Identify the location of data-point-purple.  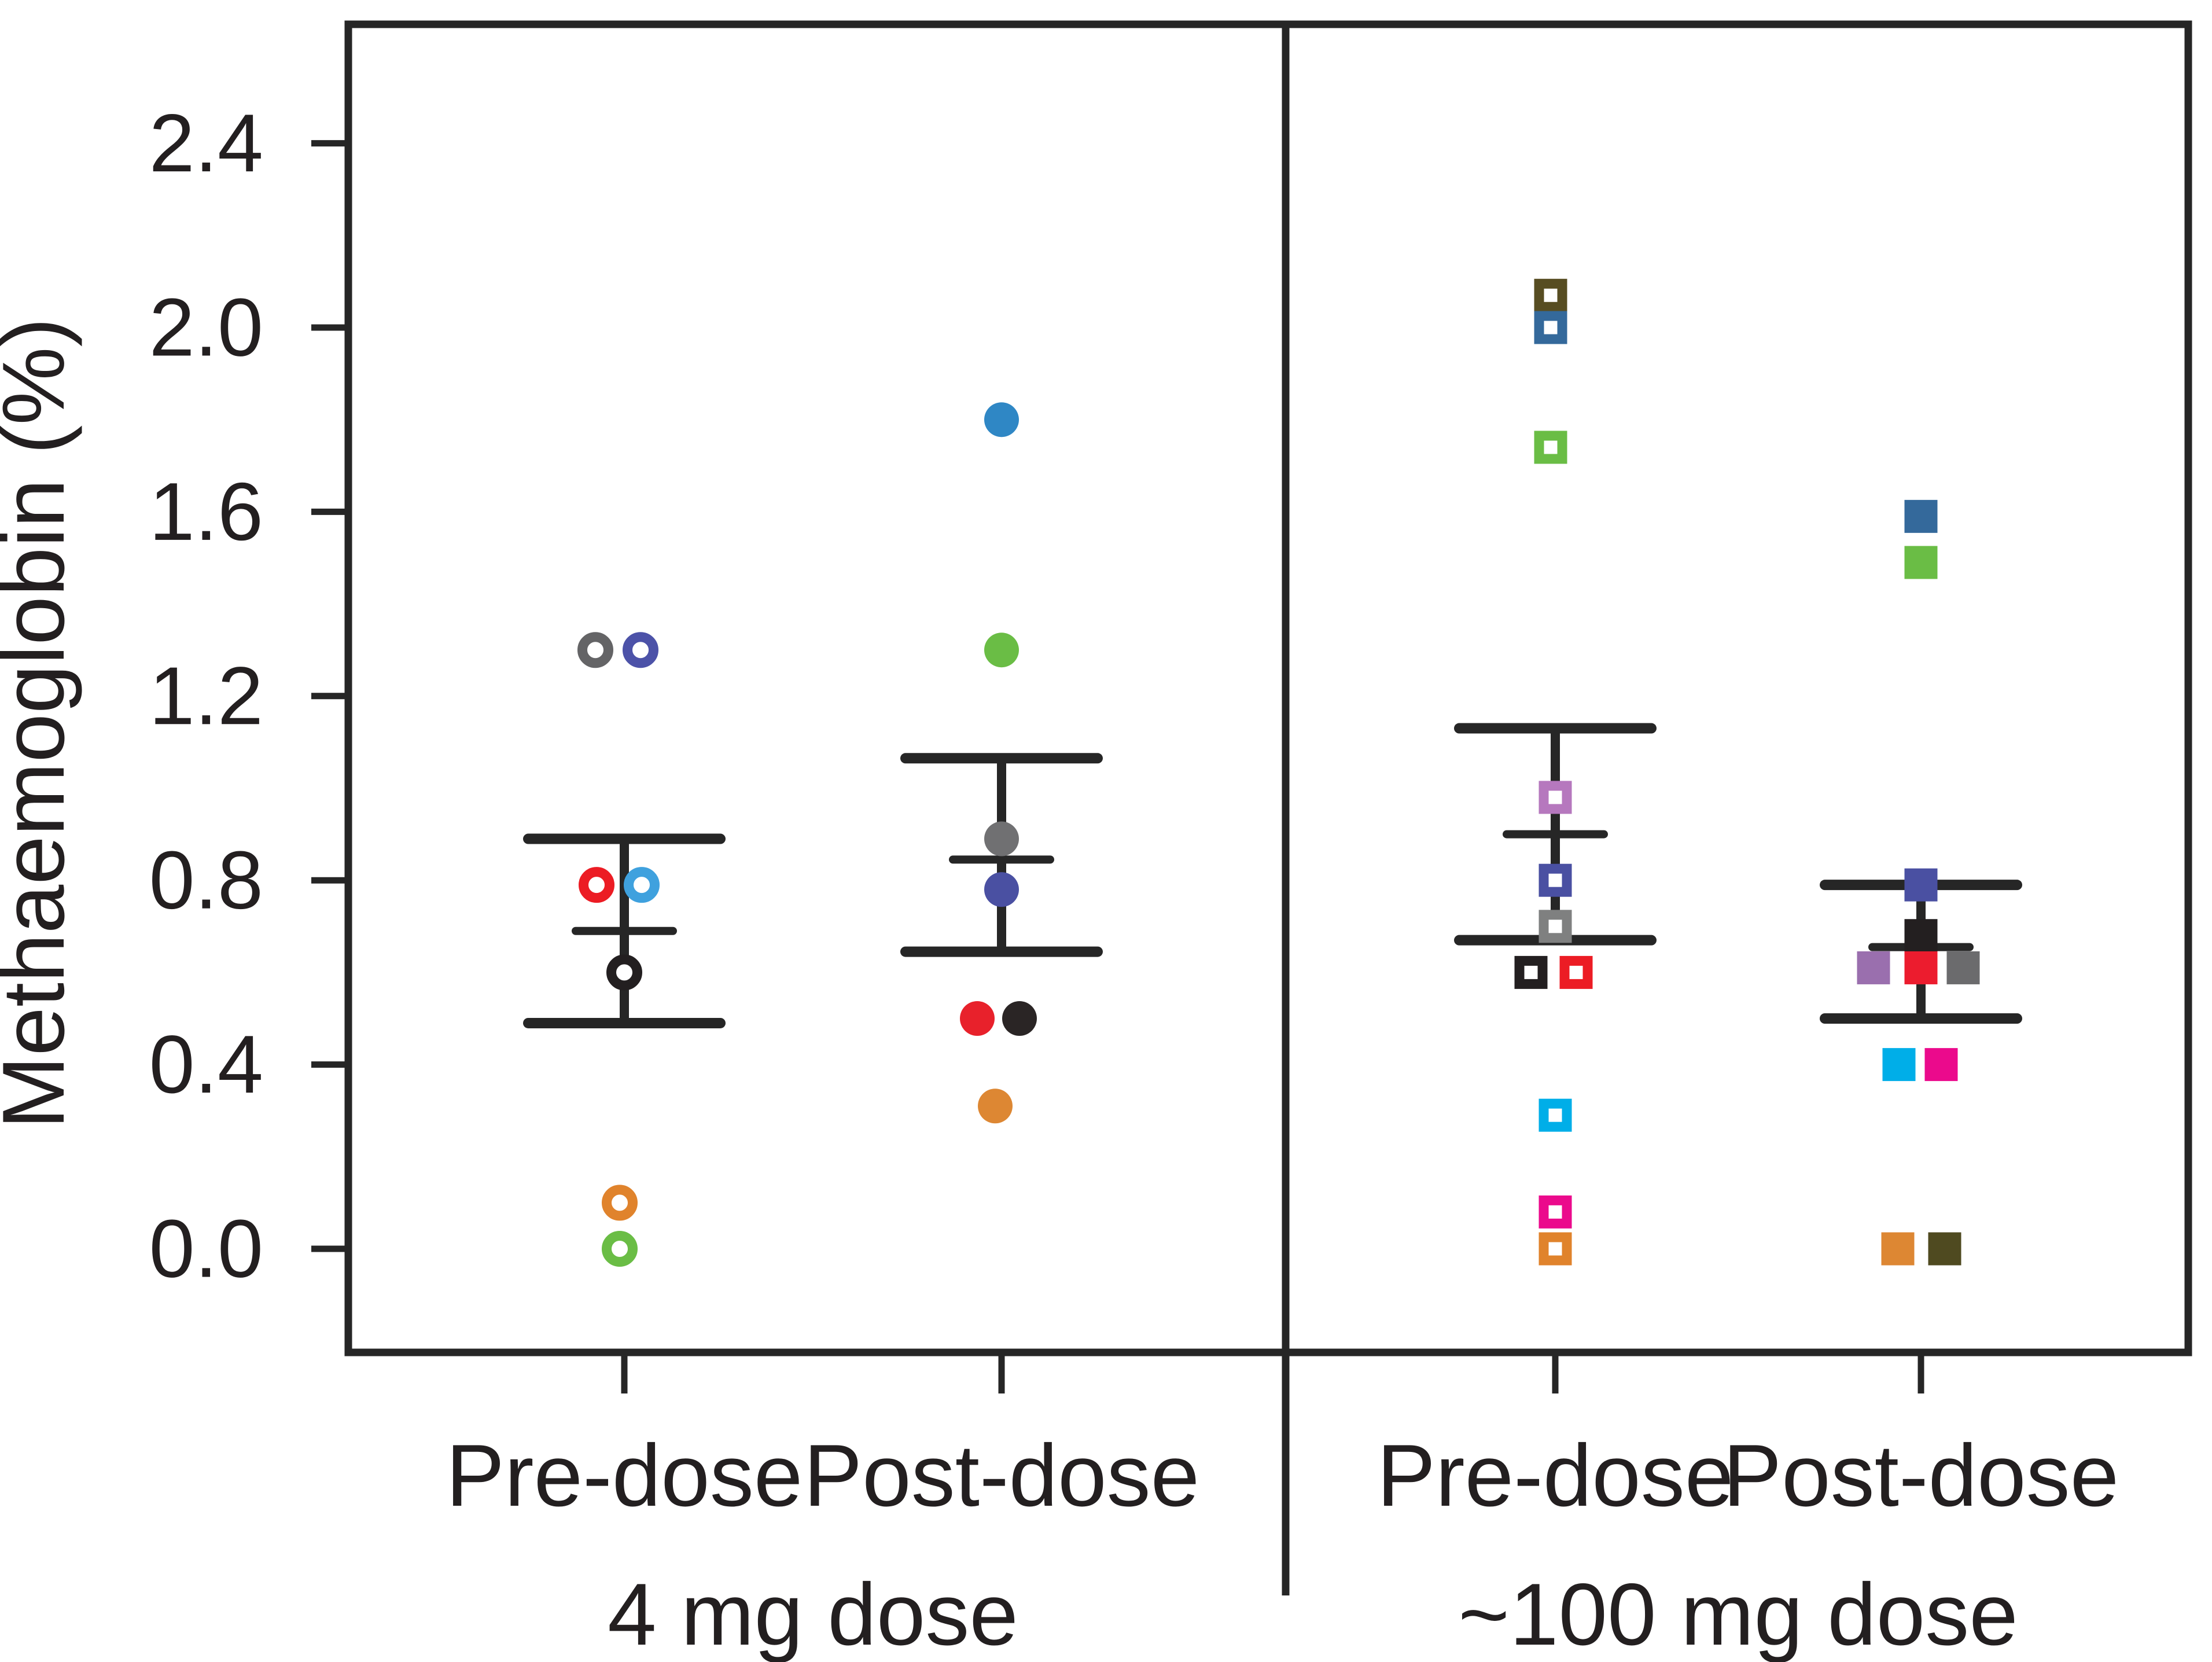
(1873, 968).